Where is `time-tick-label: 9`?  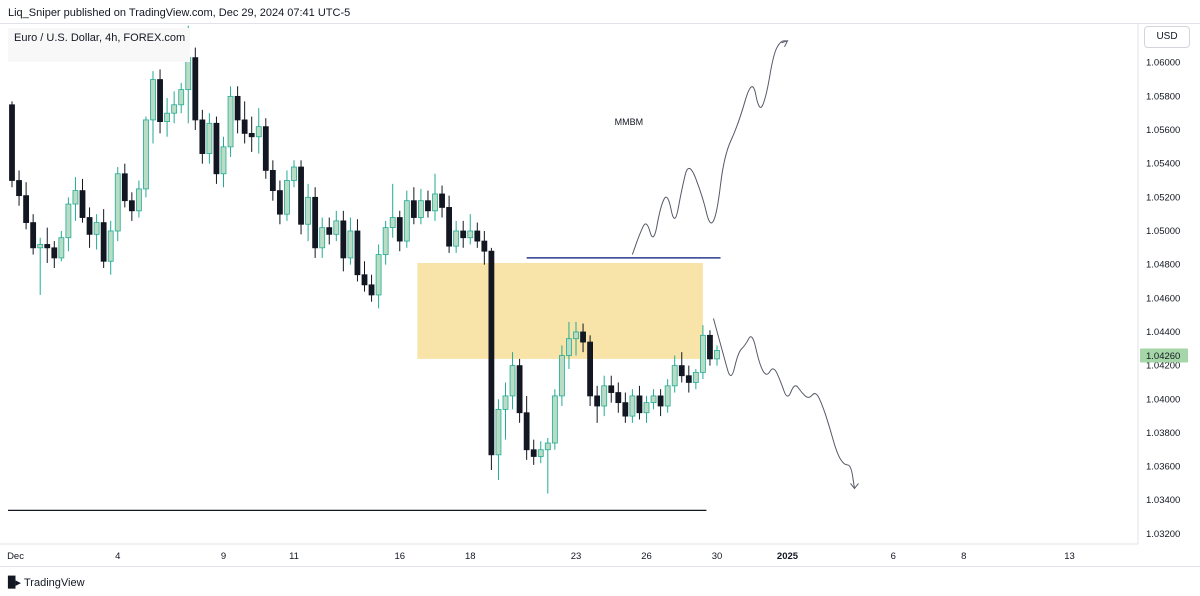 time-tick-label: 9 is located at coordinates (223, 556).